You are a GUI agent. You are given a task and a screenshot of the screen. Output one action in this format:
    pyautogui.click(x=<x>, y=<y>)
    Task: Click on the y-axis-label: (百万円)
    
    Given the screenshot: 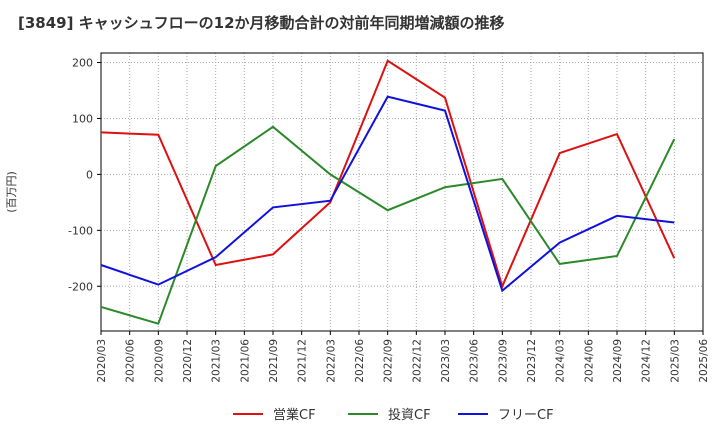 What is the action you would take?
    pyautogui.click(x=11, y=192)
    